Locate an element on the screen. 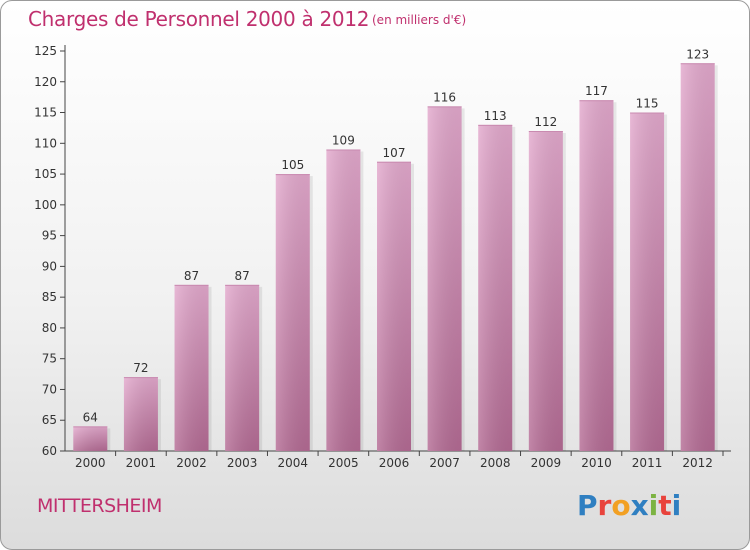 The image size is (750, 550). proxiti-logo: Proxiti is located at coordinates (629, 506).